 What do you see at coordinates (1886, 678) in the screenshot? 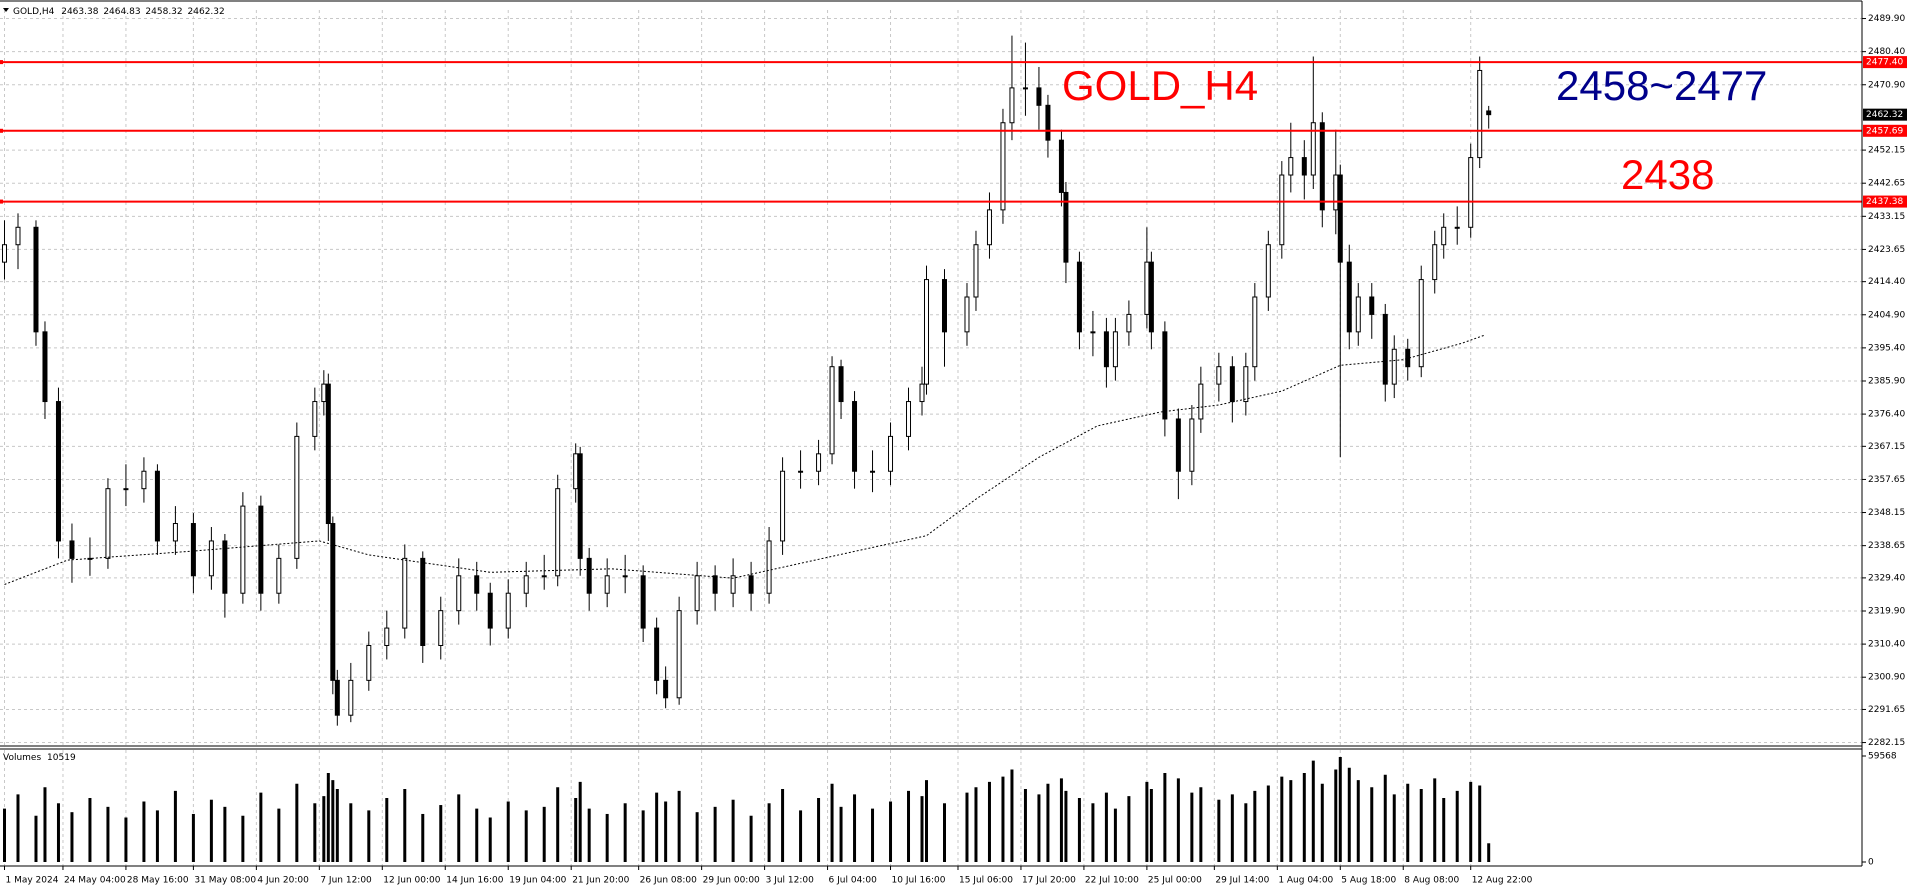
I see `y-tick-label: 2300.90` at bounding box center [1886, 678].